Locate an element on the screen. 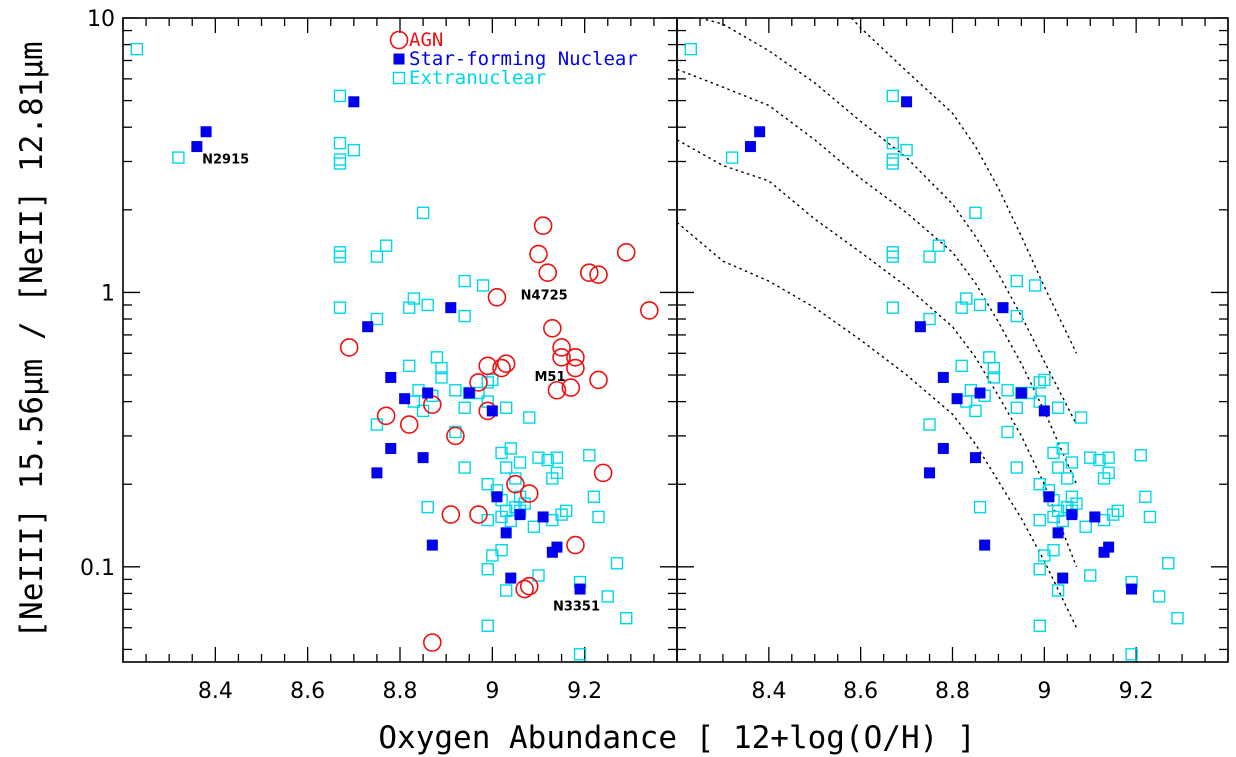  legend-label: Star-forming Nuclear is located at coordinates (523, 59).